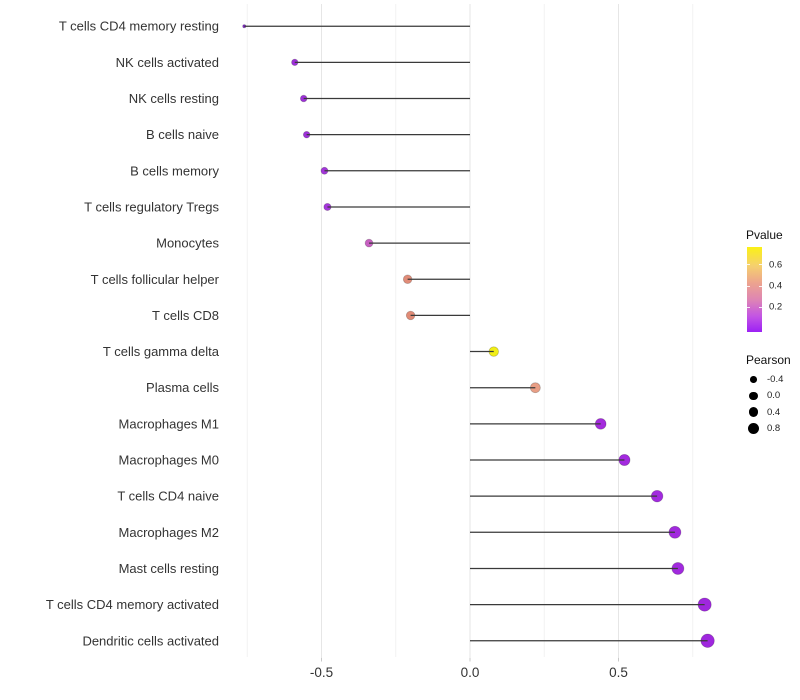 The image size is (800, 700). I want to click on pearson-legend-item: 0.8, so click(773, 429).